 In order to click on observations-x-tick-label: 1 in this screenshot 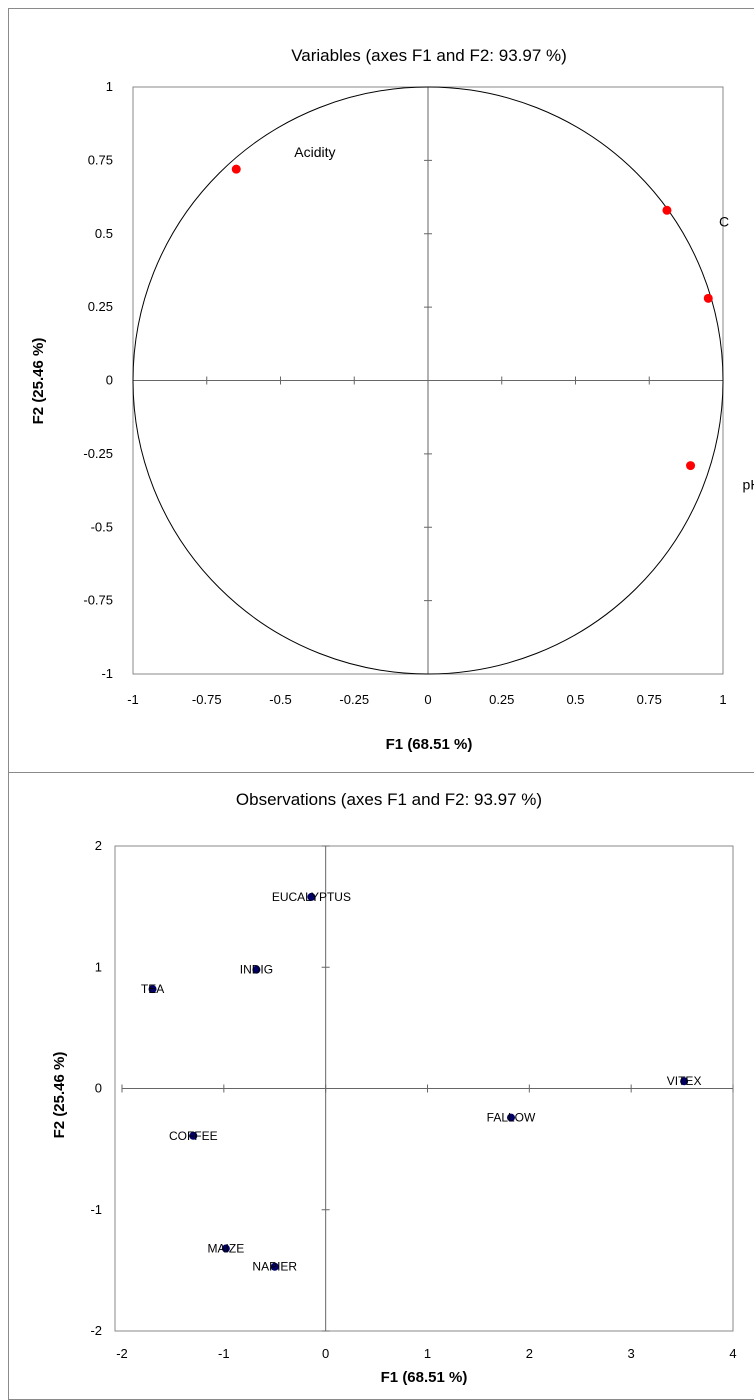, I will do `click(427, 1353)`.